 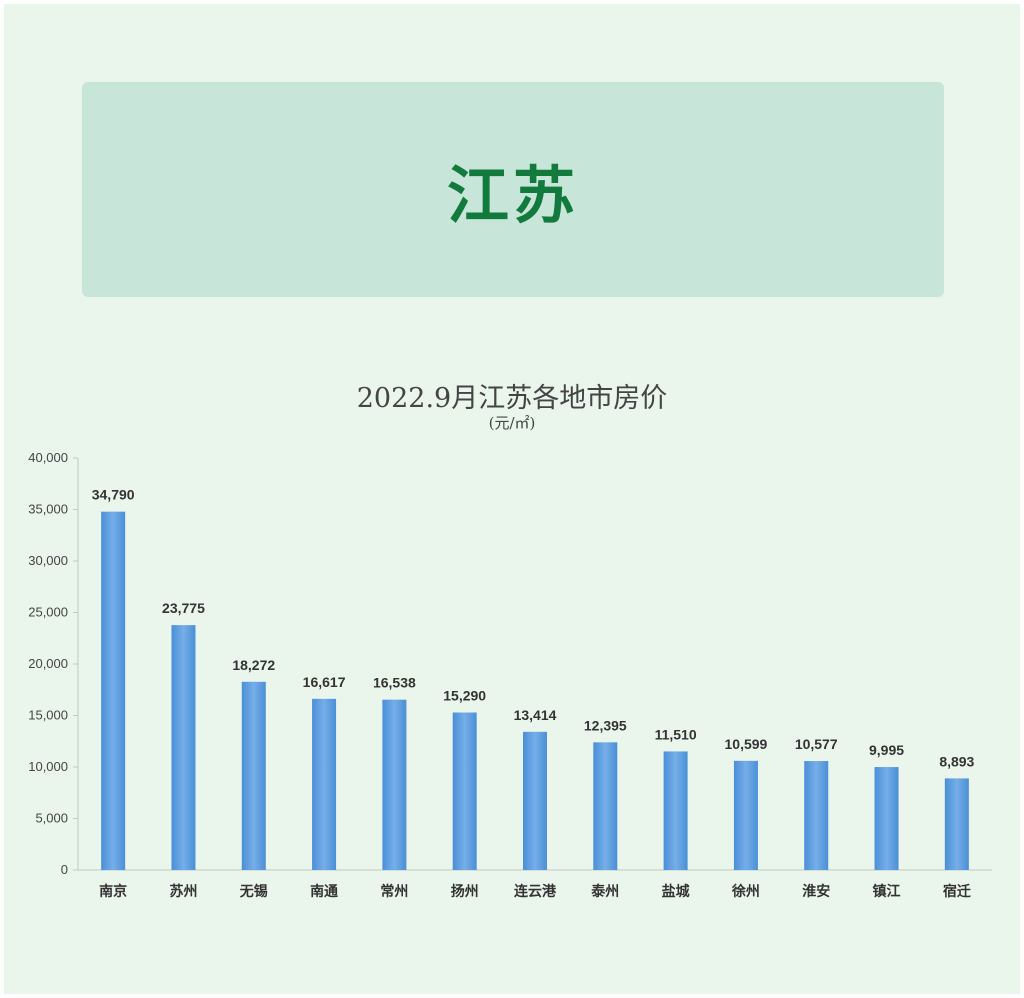 What do you see at coordinates (48, 766) in the screenshot?
I see `y-tick-label: 10,000` at bounding box center [48, 766].